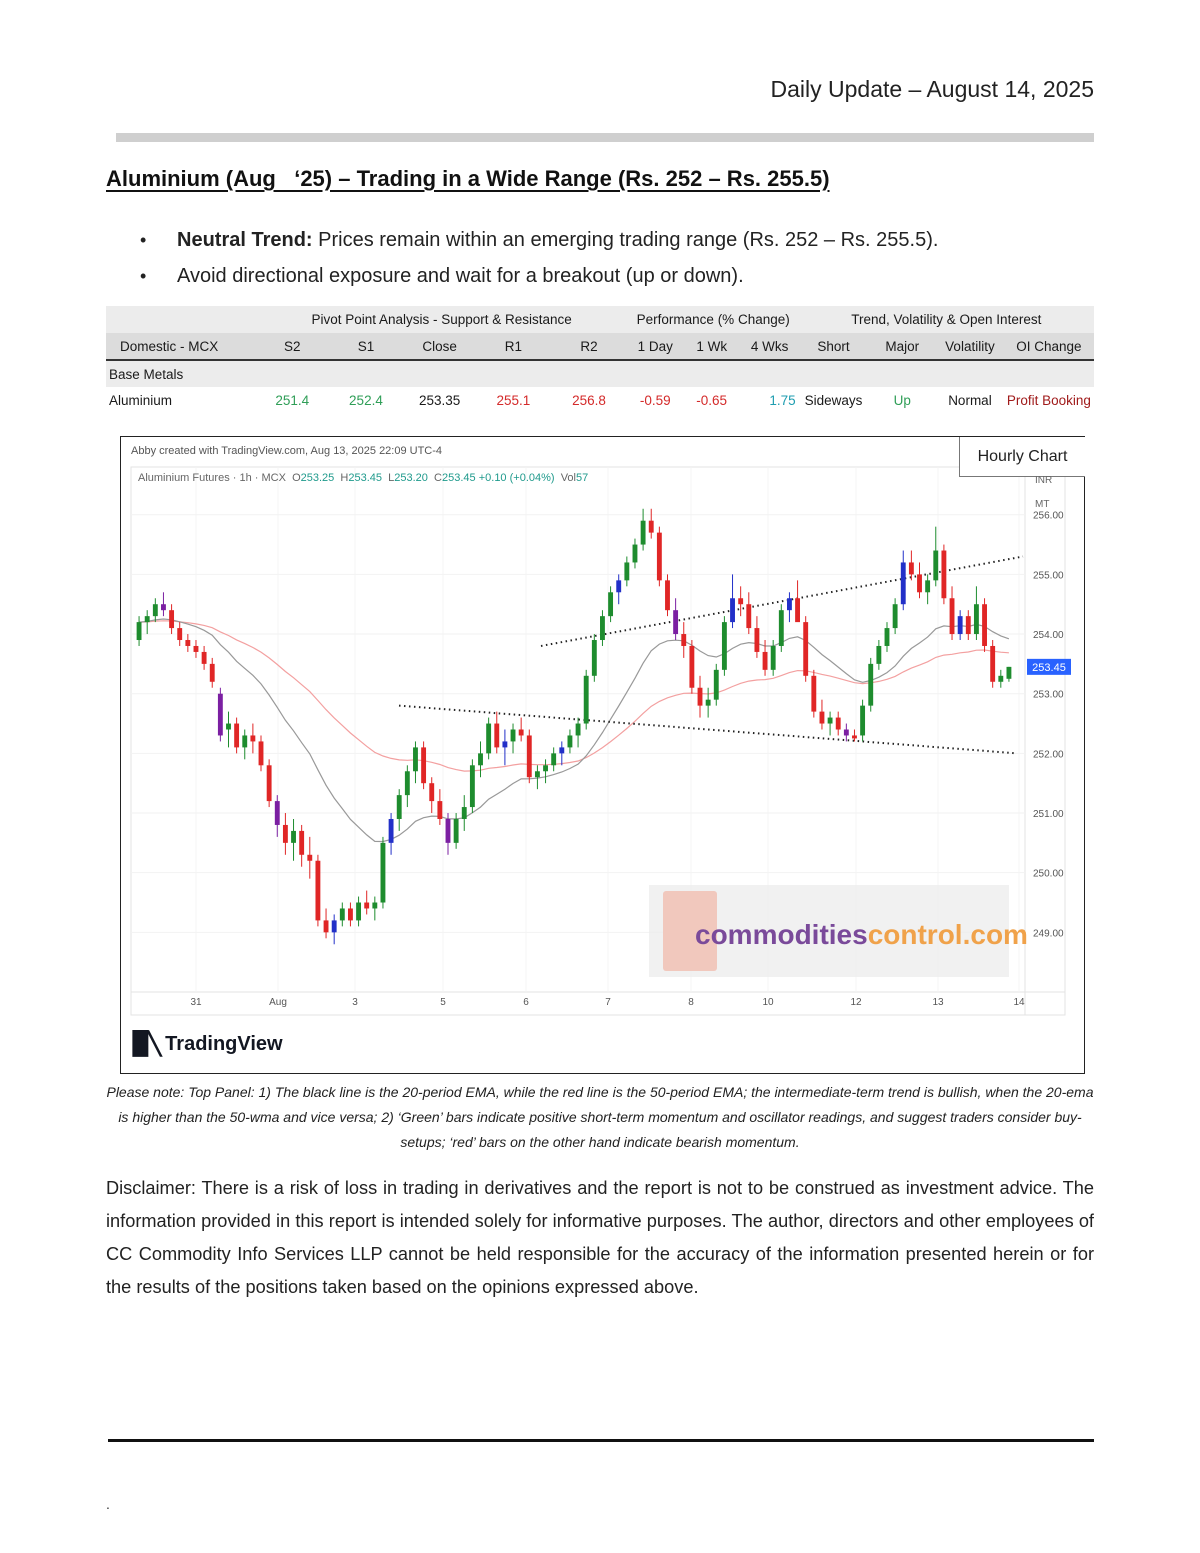 The width and height of the screenshot is (1200, 1553). I want to click on cell-commodity: Aluminium, so click(141, 400).